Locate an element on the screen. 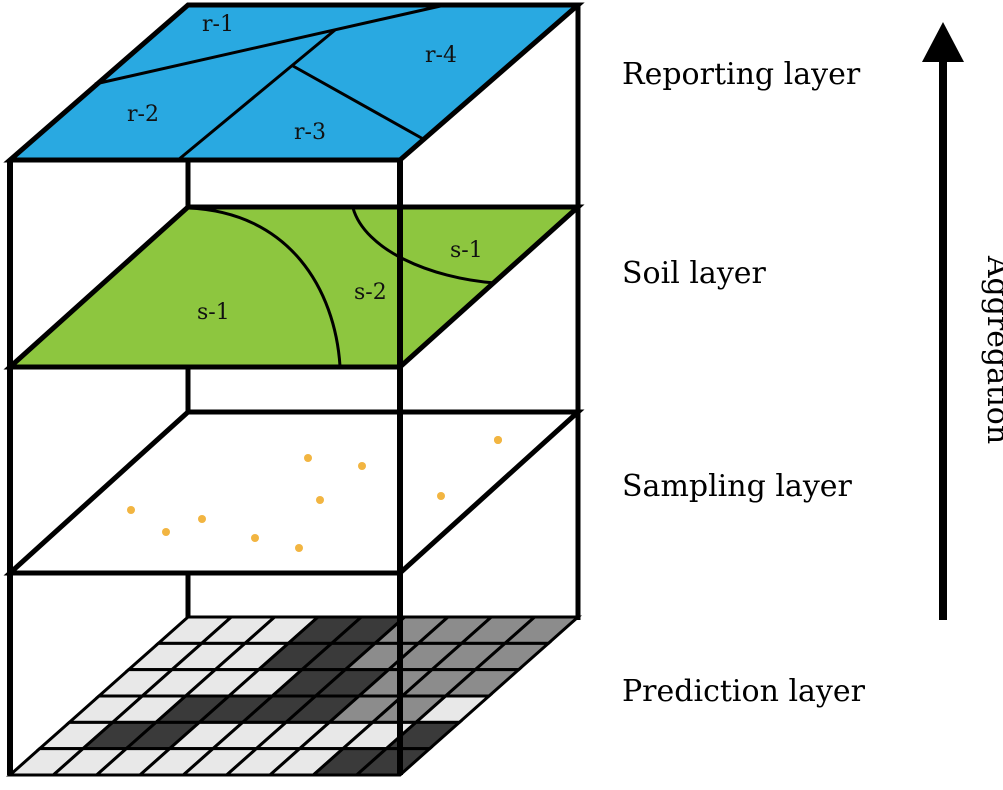 The height and width of the screenshot is (790, 1003). sampling-layer is located at coordinates (294, 492).